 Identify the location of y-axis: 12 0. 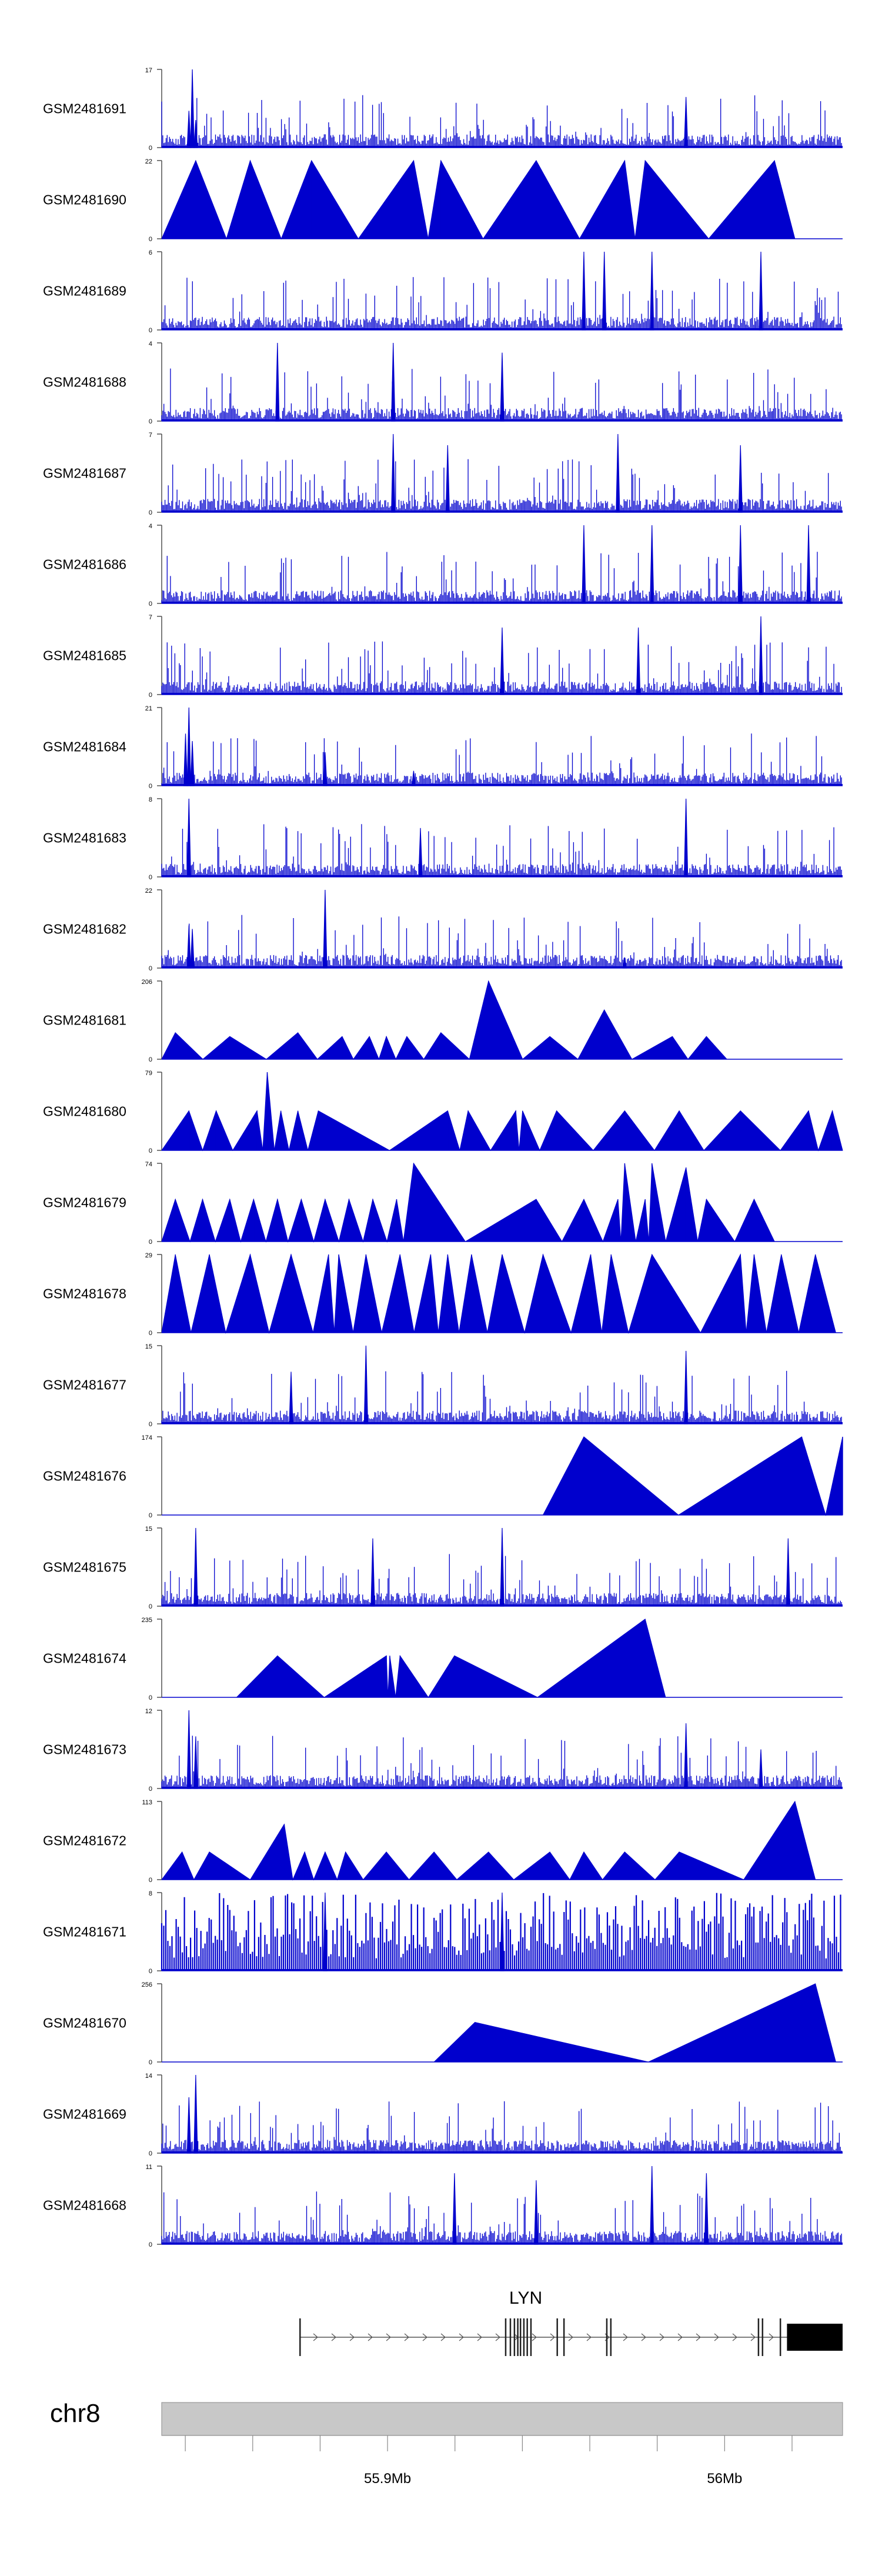
(153, 1750).